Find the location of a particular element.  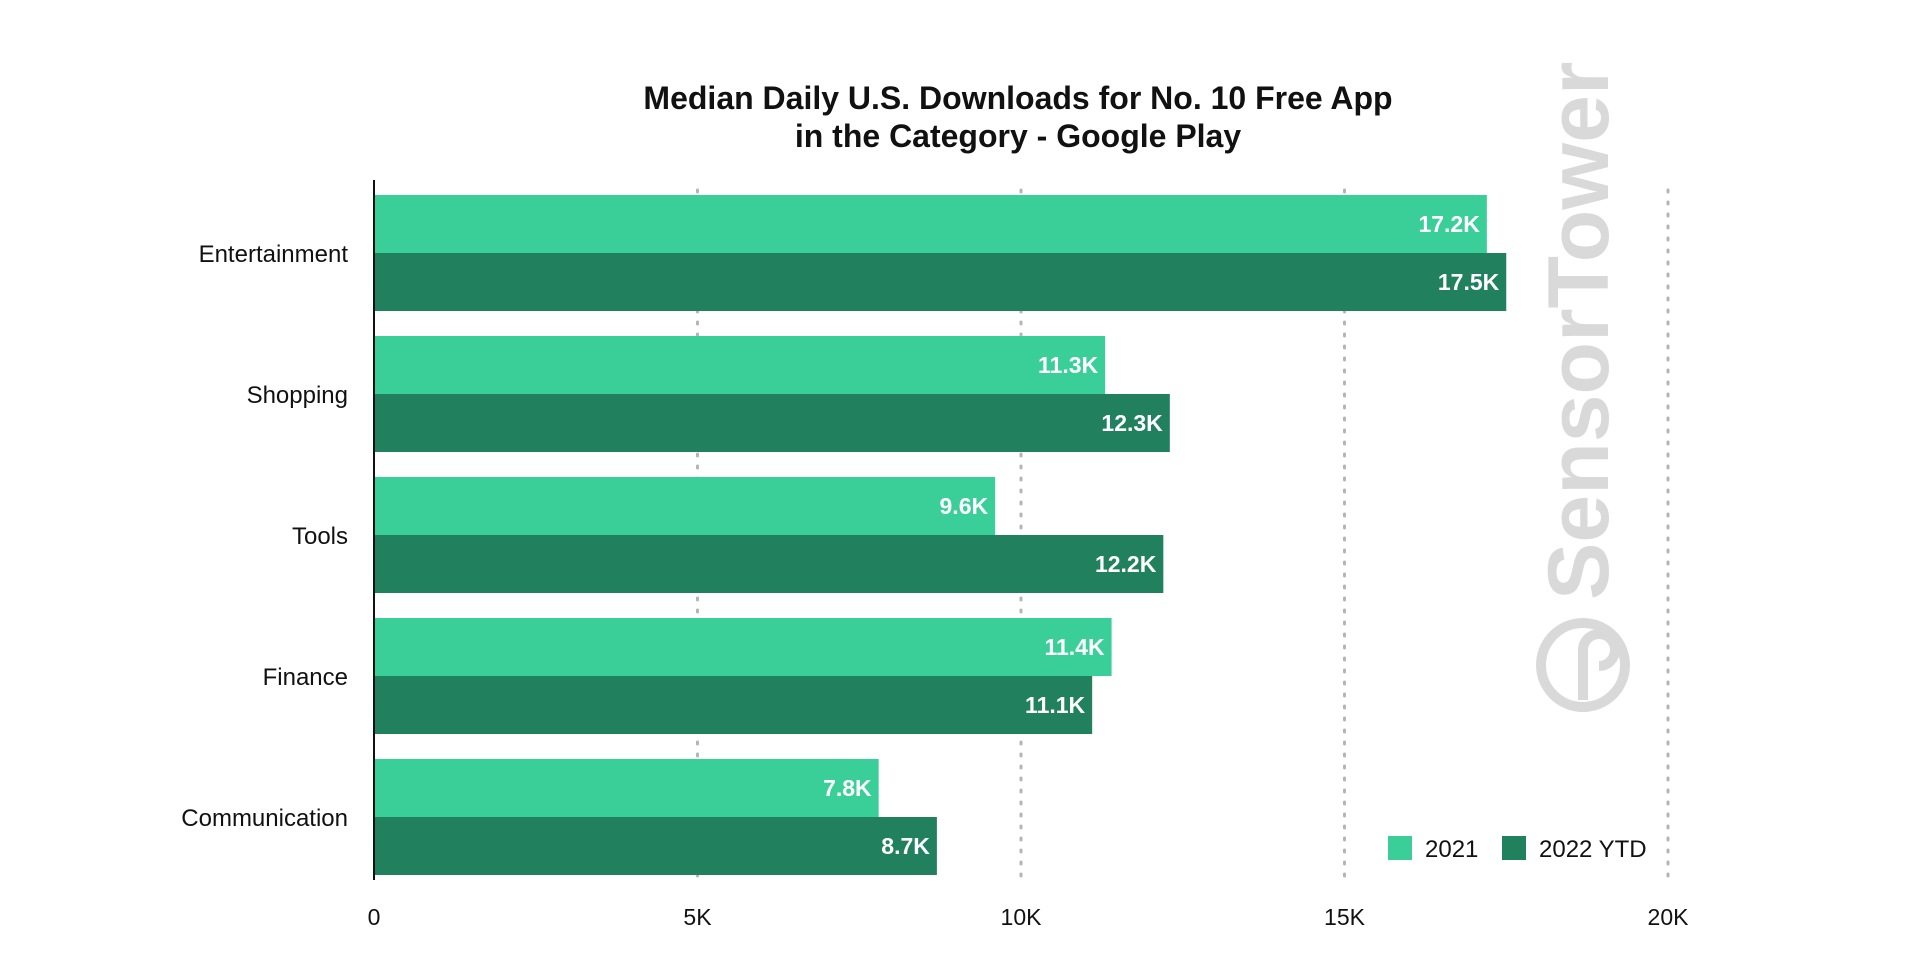

x-axis-ticks: 0 5K 10K 15K 20K is located at coordinates (1029, 917).